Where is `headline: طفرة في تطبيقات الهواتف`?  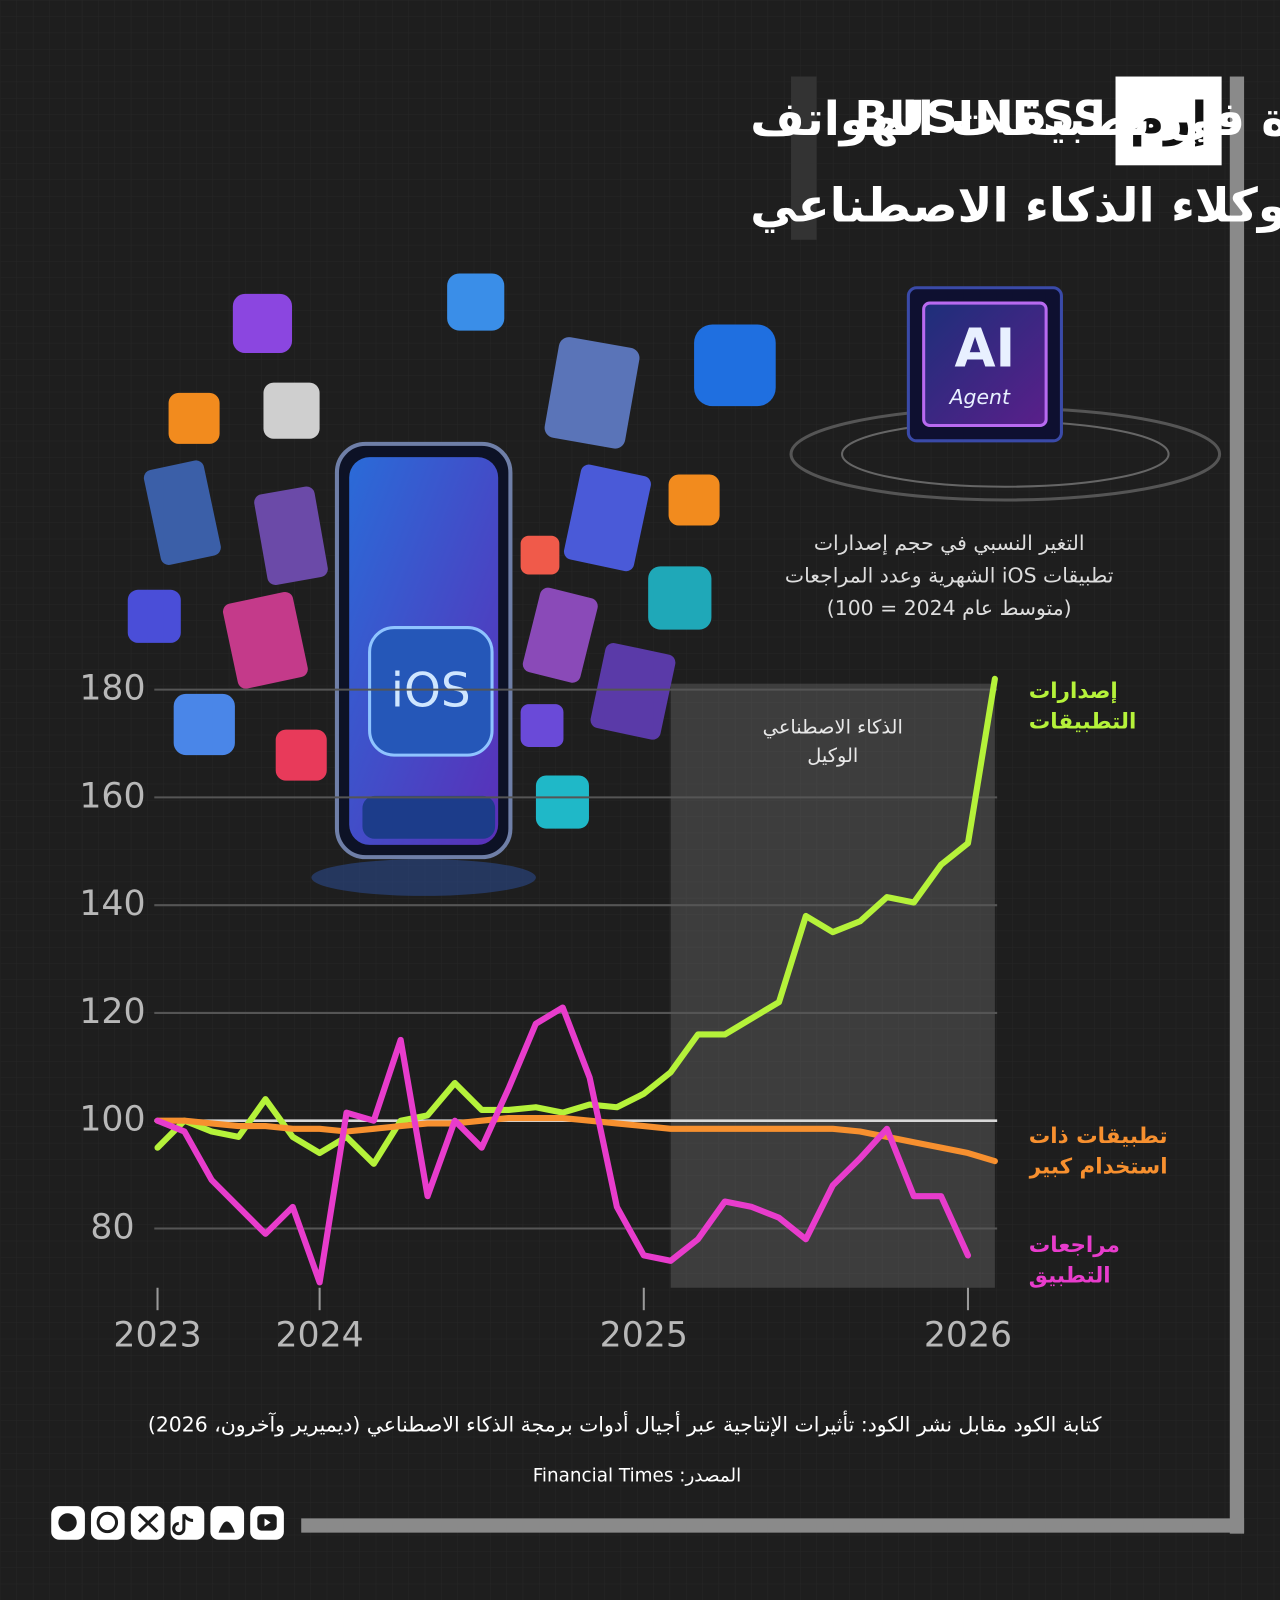
headline: طفرة في تطبيقات الهواتف is located at coordinates (1015, 119).